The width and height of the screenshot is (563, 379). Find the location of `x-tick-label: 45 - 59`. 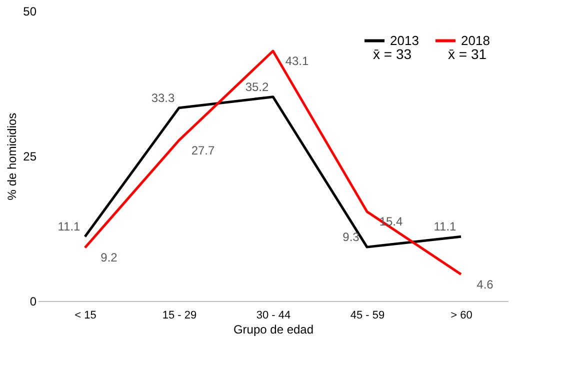

x-tick-label: 45 - 59 is located at coordinates (367, 316).